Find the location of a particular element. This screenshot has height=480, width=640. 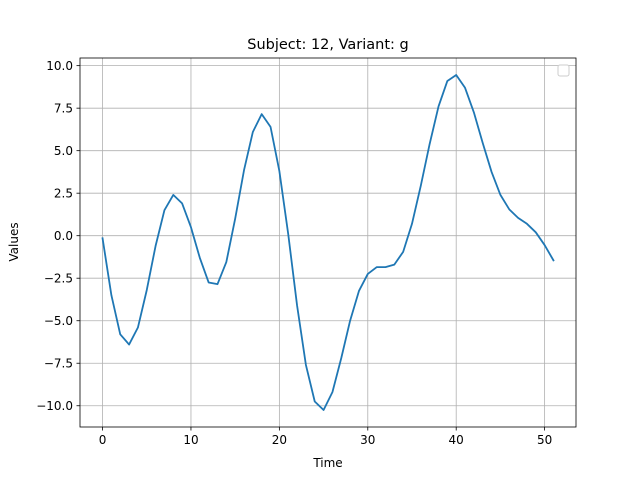

y-axis-label: Values is located at coordinates (14, 241).